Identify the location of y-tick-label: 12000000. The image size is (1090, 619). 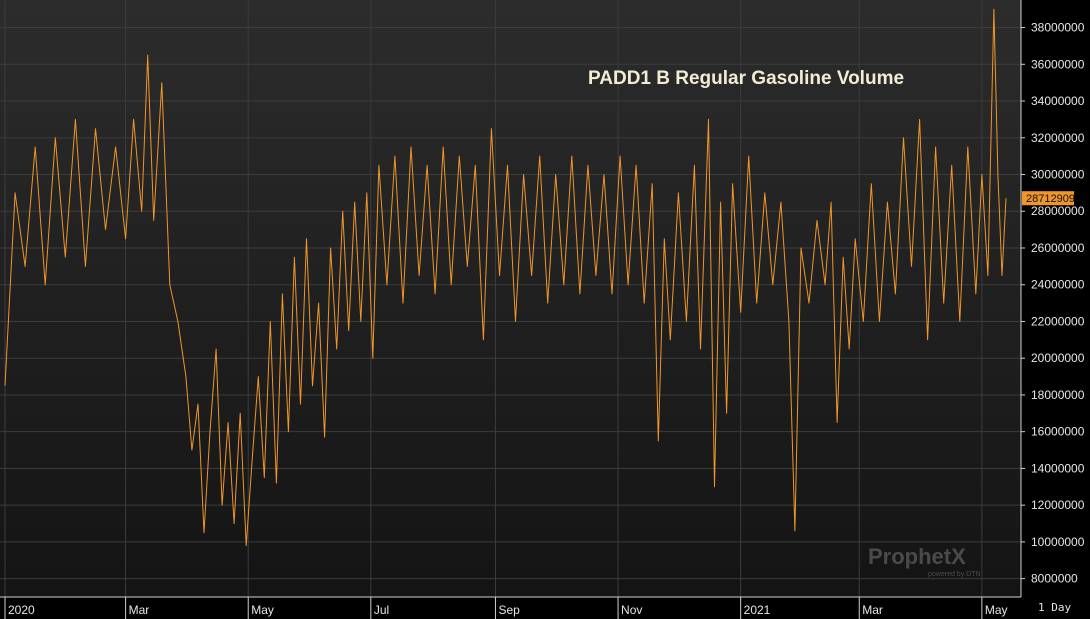
(1058, 505).